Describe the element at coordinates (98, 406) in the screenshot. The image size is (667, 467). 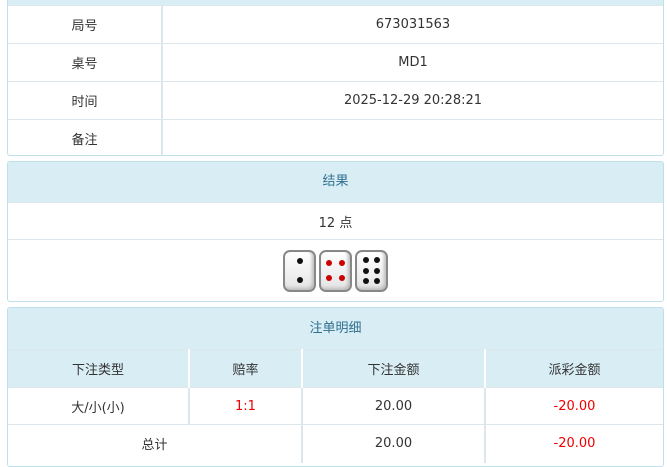
I see `bet-type: 大/小(小)` at that location.